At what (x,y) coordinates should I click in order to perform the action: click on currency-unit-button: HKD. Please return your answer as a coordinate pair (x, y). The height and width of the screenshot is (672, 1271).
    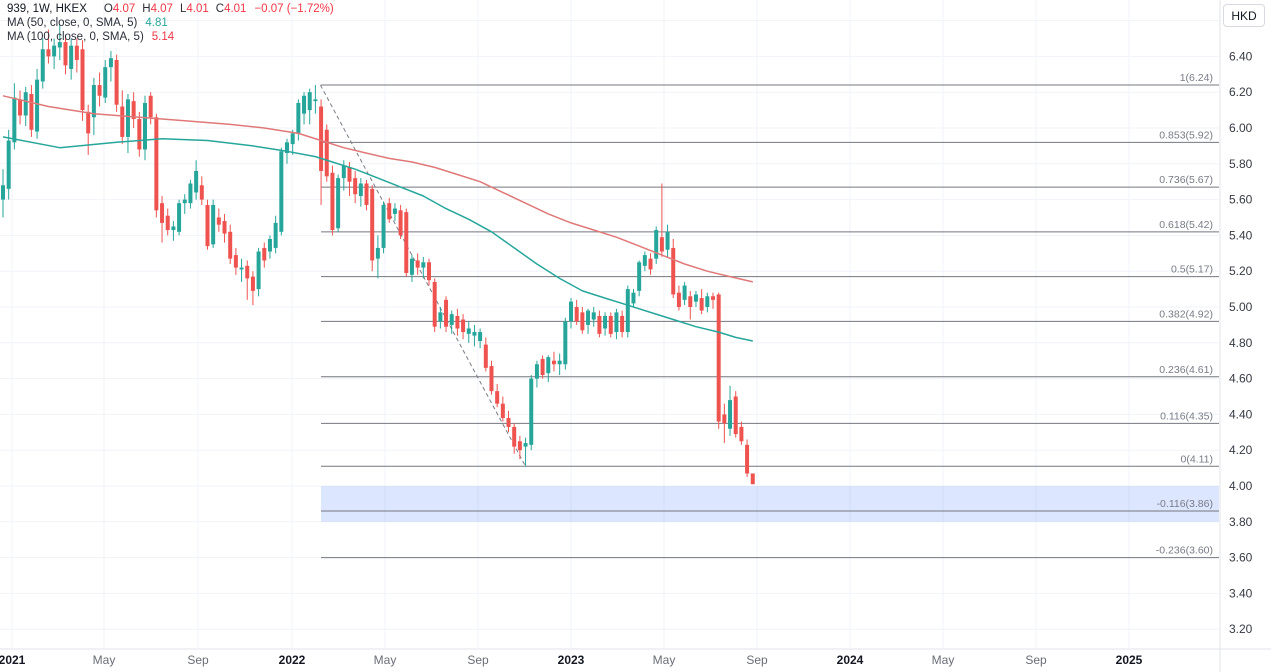
    Looking at the image, I should click on (1244, 15).